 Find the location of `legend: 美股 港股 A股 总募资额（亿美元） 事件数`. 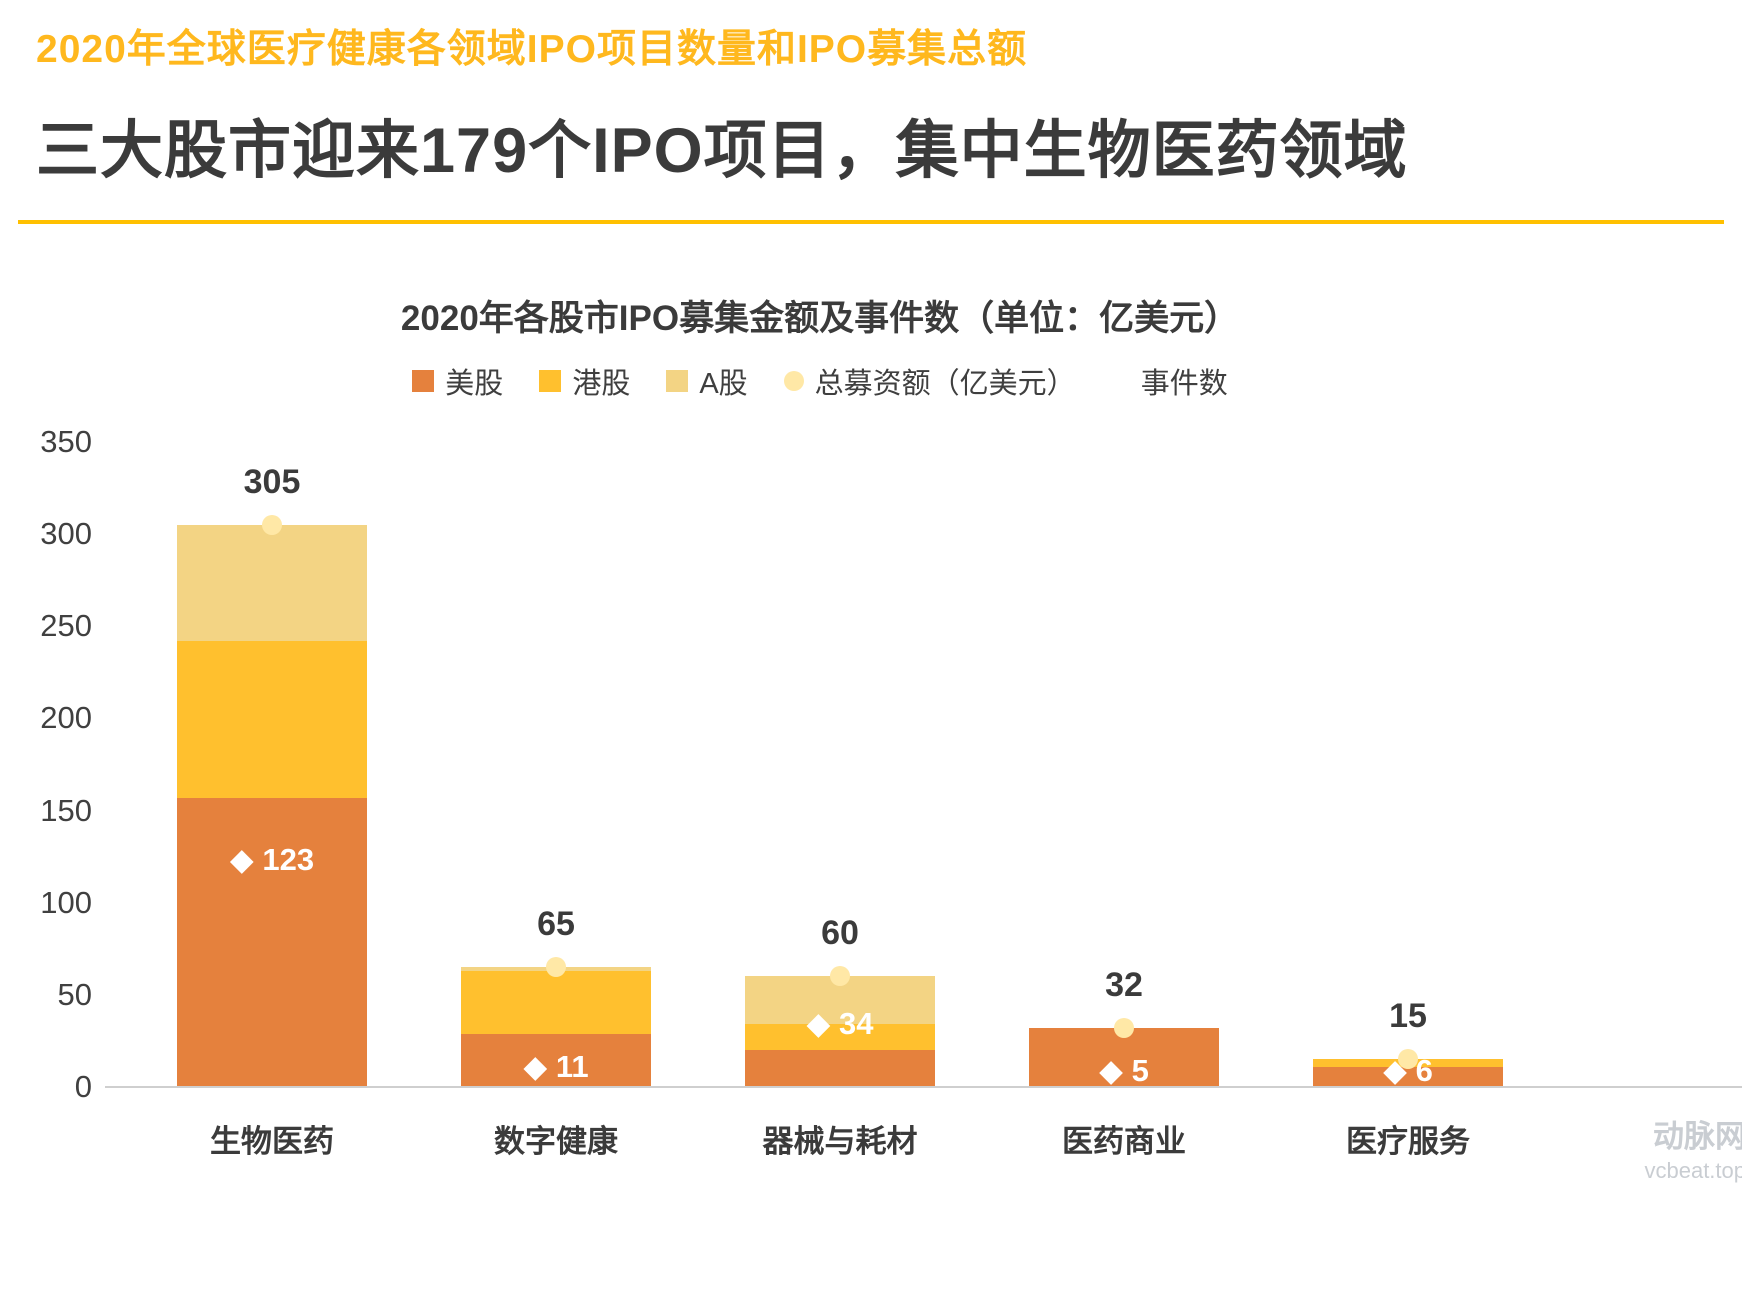

legend: 美股 港股 A股 总募资额（亿美元） 事件数 is located at coordinates (820, 381).